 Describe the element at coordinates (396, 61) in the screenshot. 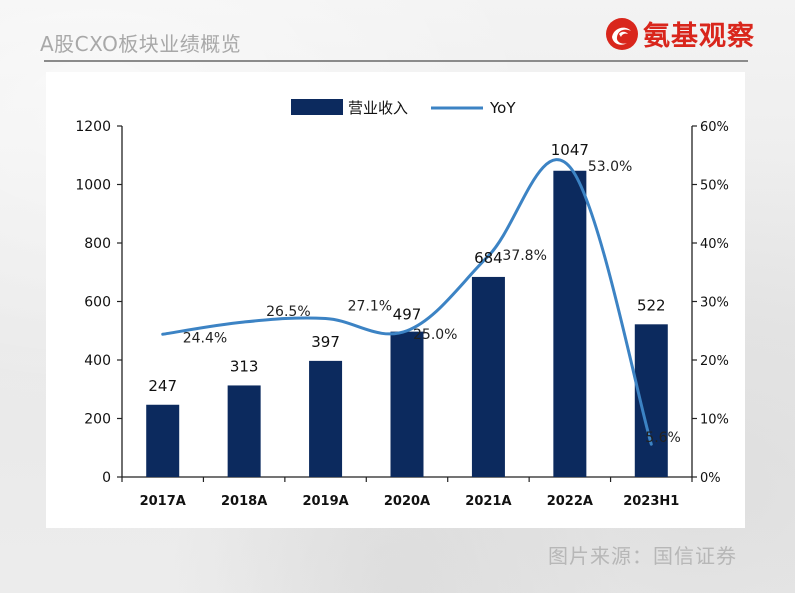

I see `title-divider` at that location.